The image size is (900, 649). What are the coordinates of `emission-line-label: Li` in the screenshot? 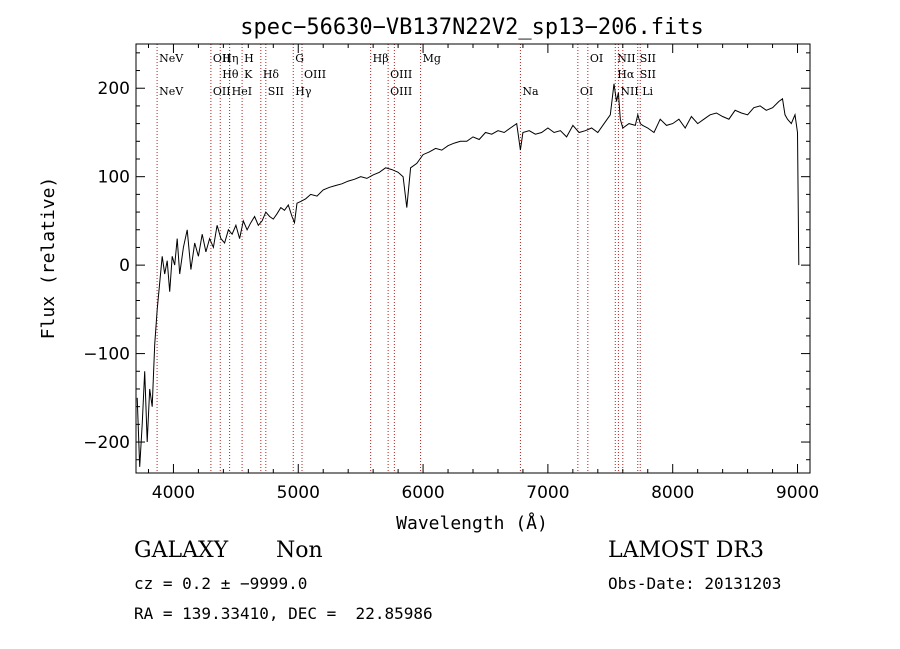 It's located at (647, 91).